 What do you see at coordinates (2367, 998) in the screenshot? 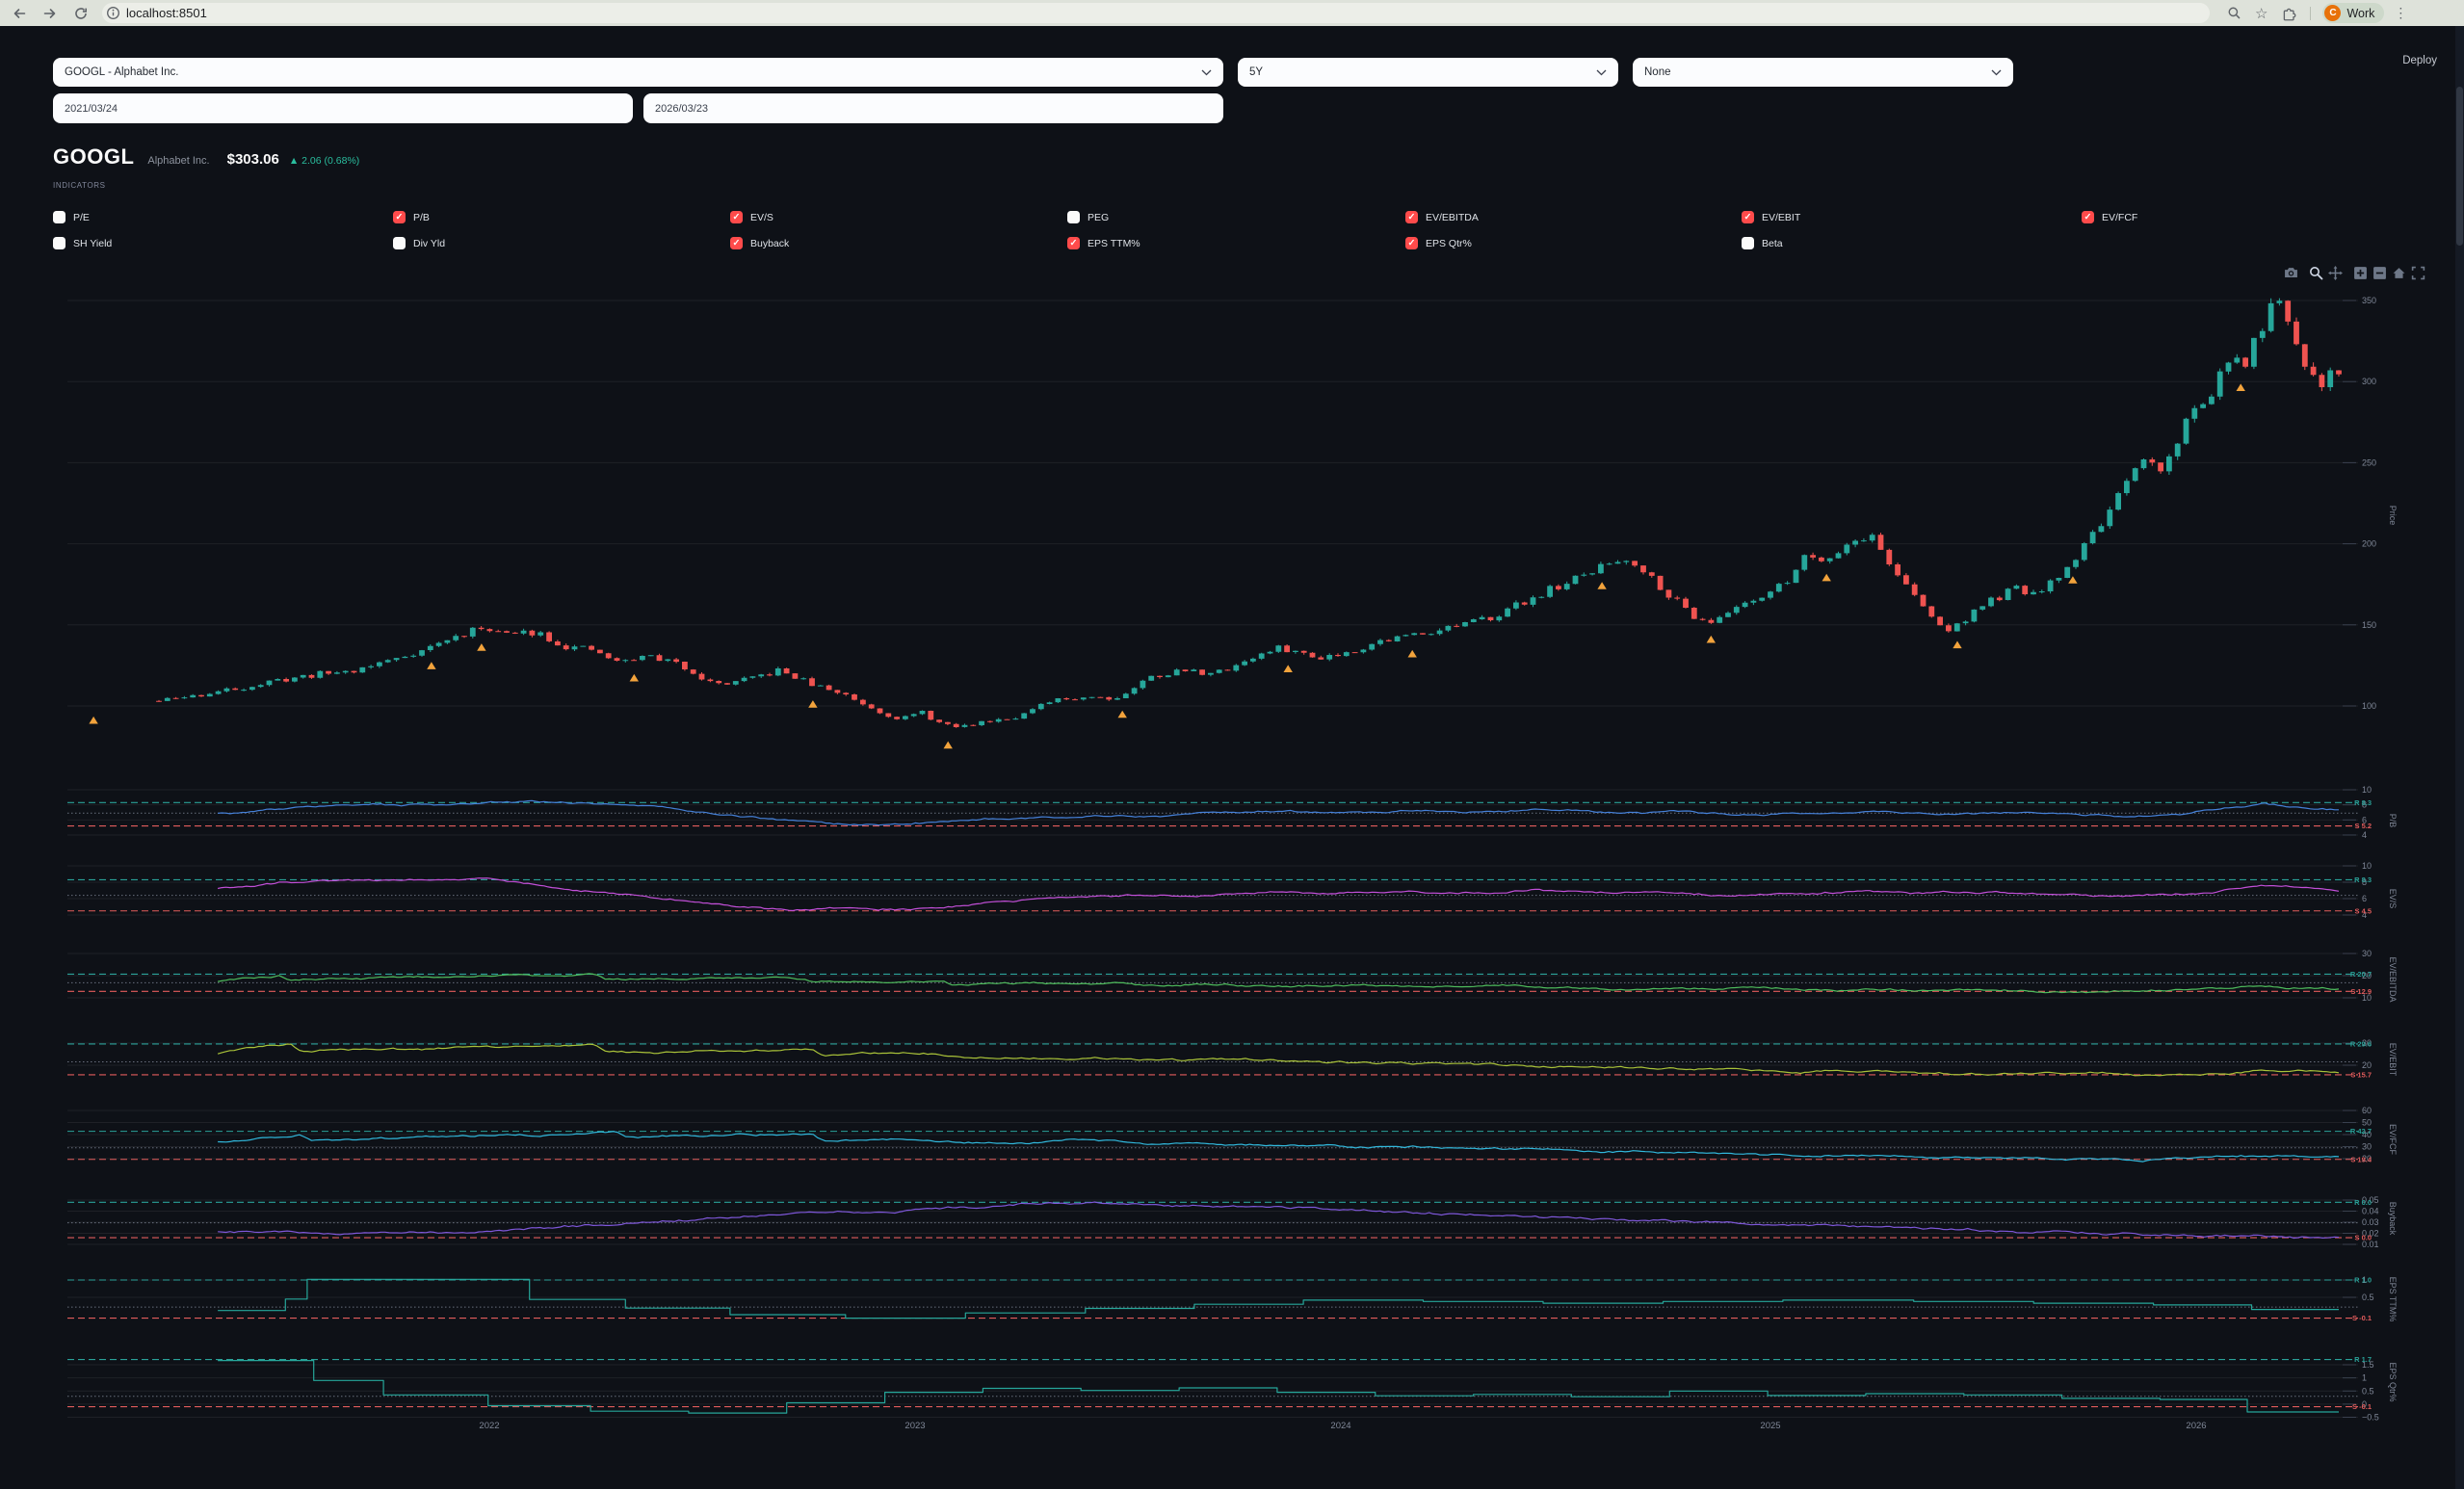
I see `svg-text: 10` at bounding box center [2367, 998].